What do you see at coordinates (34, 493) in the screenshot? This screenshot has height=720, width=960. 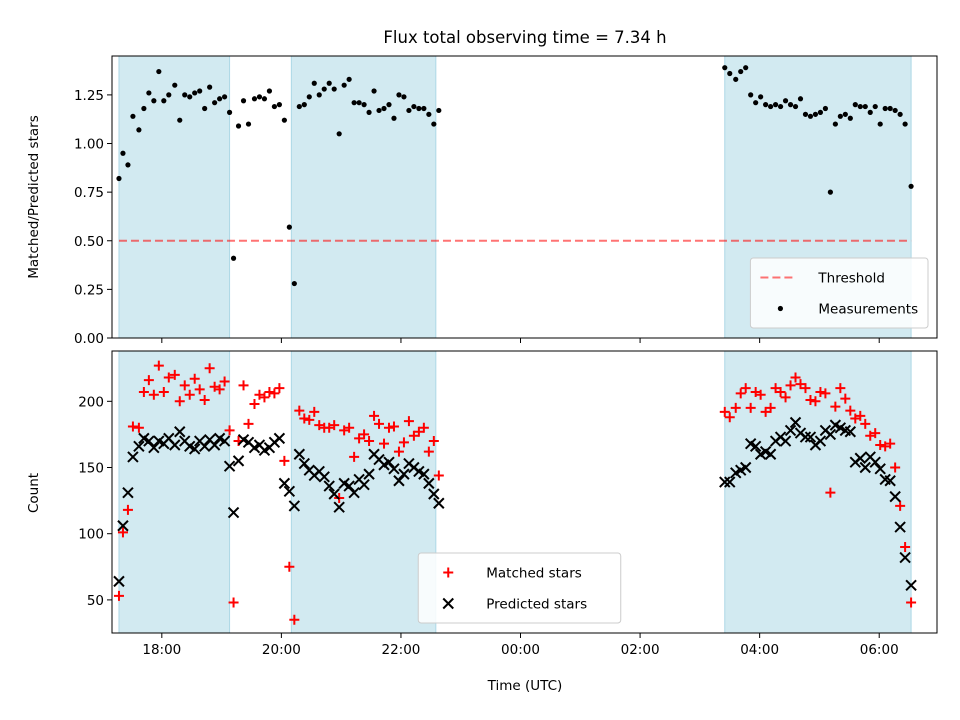 I see `bottom-y-axis-label: Count` at bounding box center [34, 493].